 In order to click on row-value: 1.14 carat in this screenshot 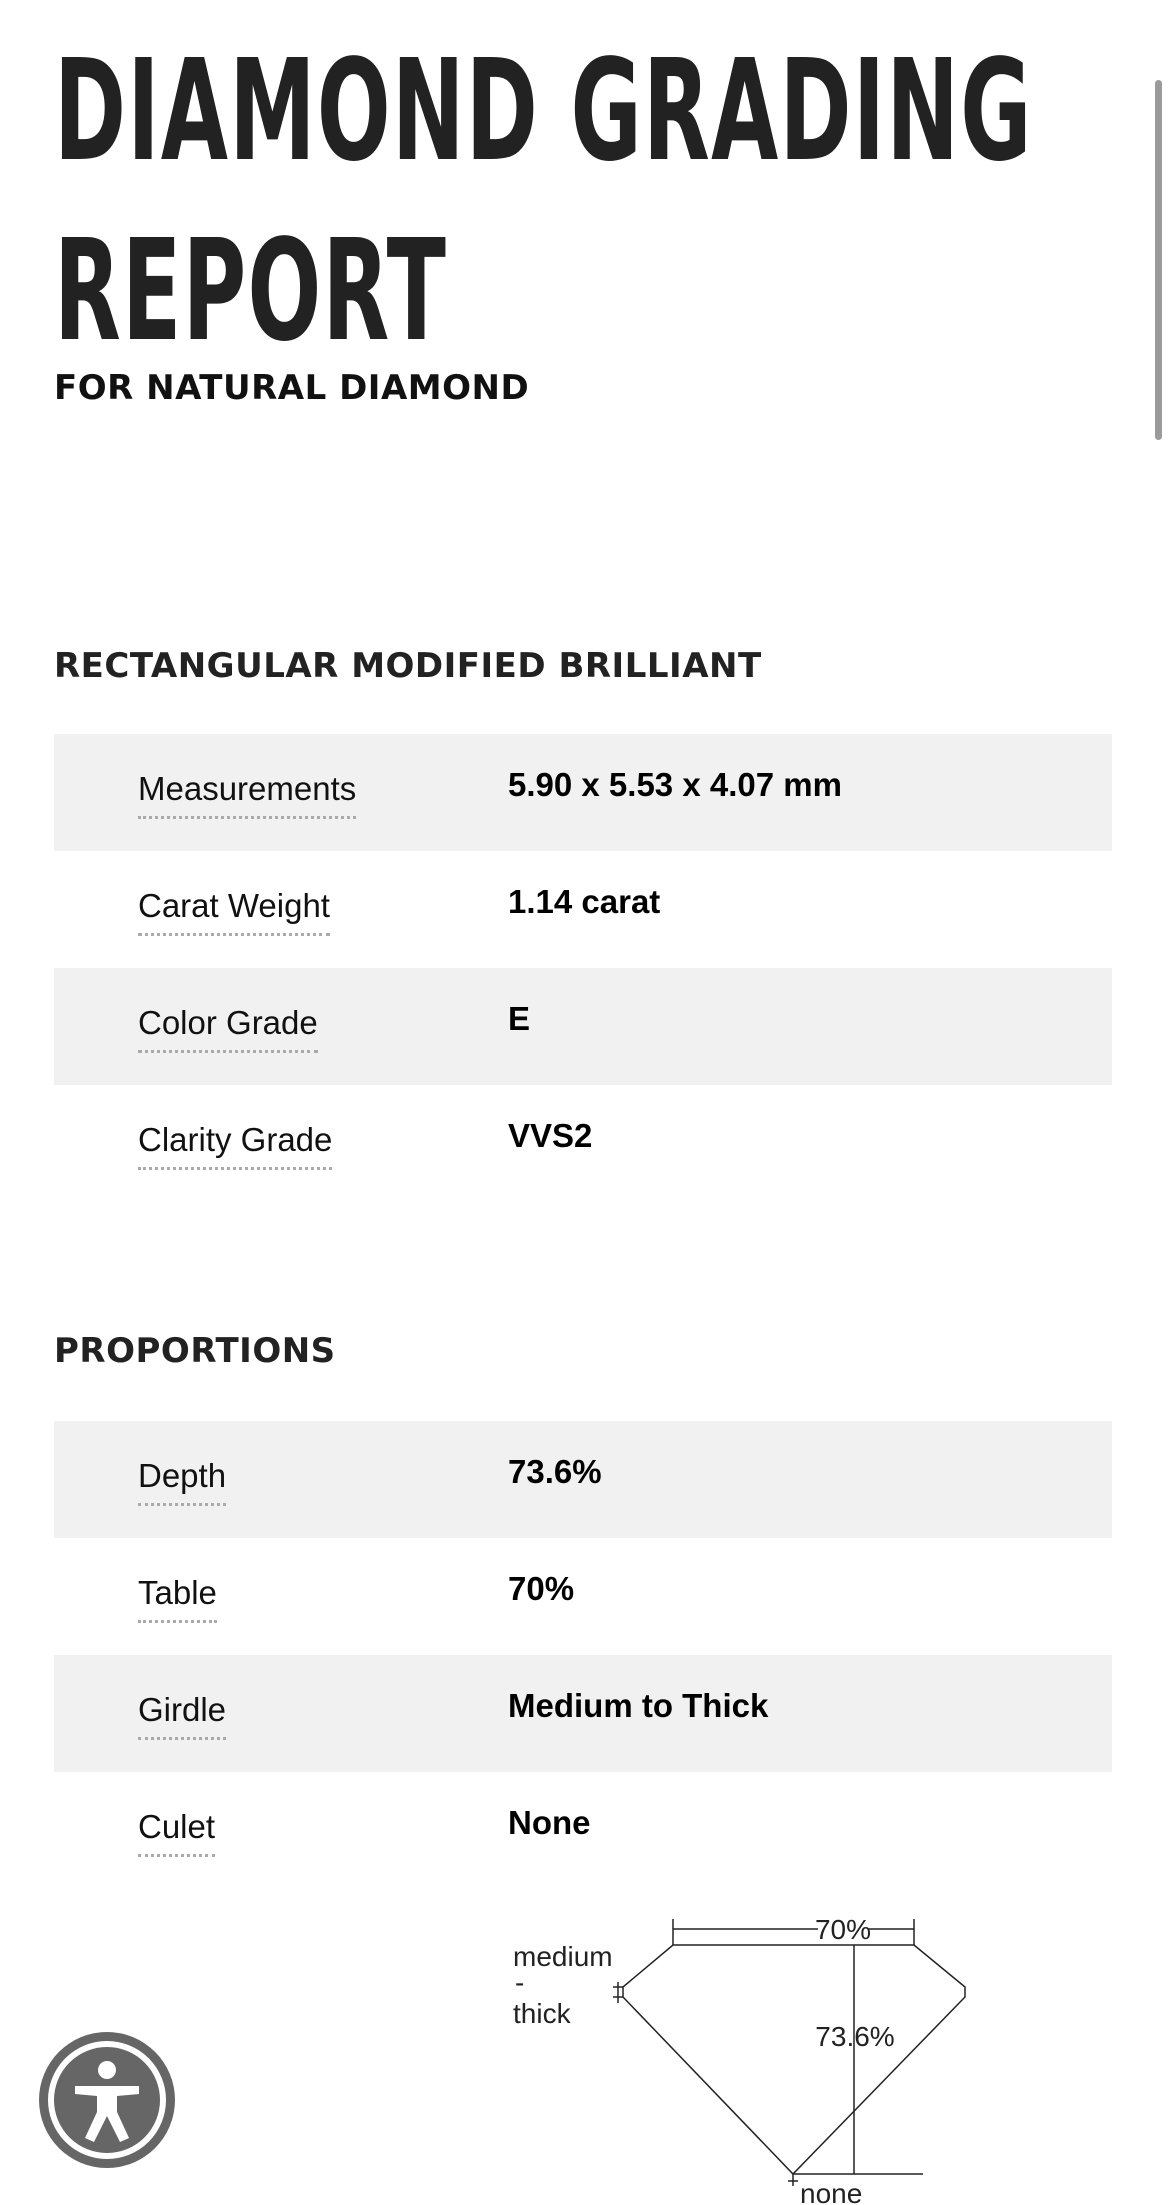, I will do `click(584, 901)`.